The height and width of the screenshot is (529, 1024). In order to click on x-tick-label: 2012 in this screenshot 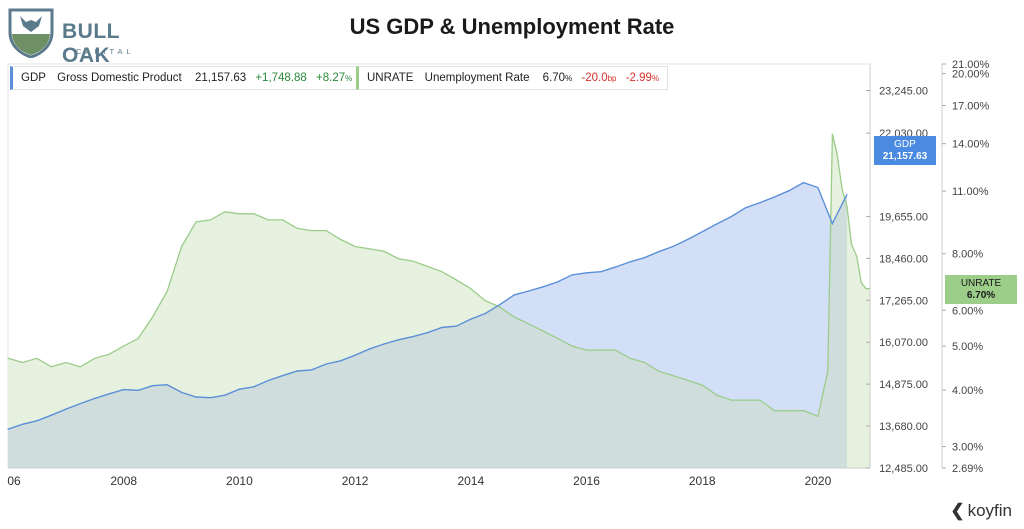, I will do `click(355, 481)`.